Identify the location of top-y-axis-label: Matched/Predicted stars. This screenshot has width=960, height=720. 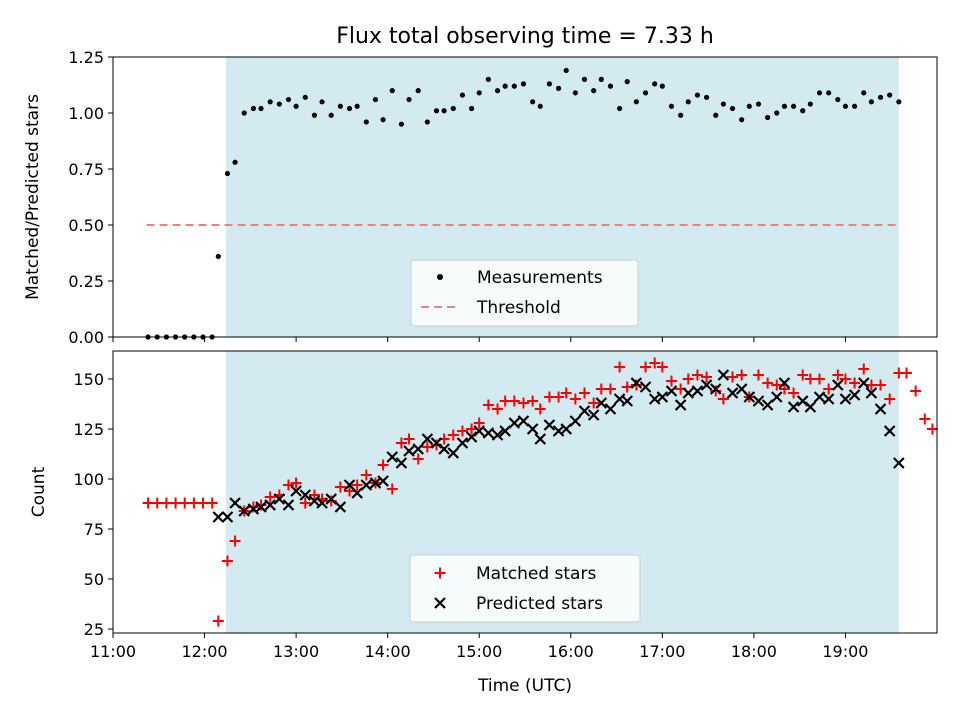
(33, 197).